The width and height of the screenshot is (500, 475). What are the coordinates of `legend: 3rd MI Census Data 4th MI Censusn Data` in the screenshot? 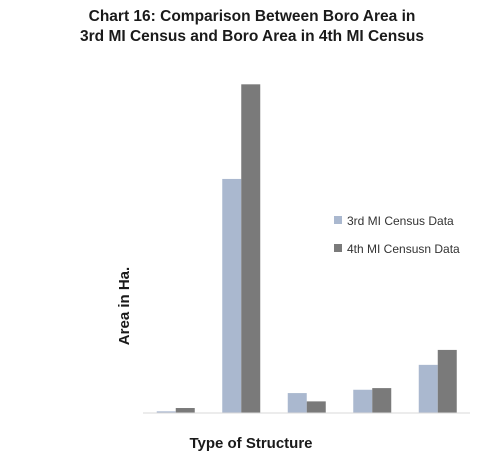 It's located at (397, 235).